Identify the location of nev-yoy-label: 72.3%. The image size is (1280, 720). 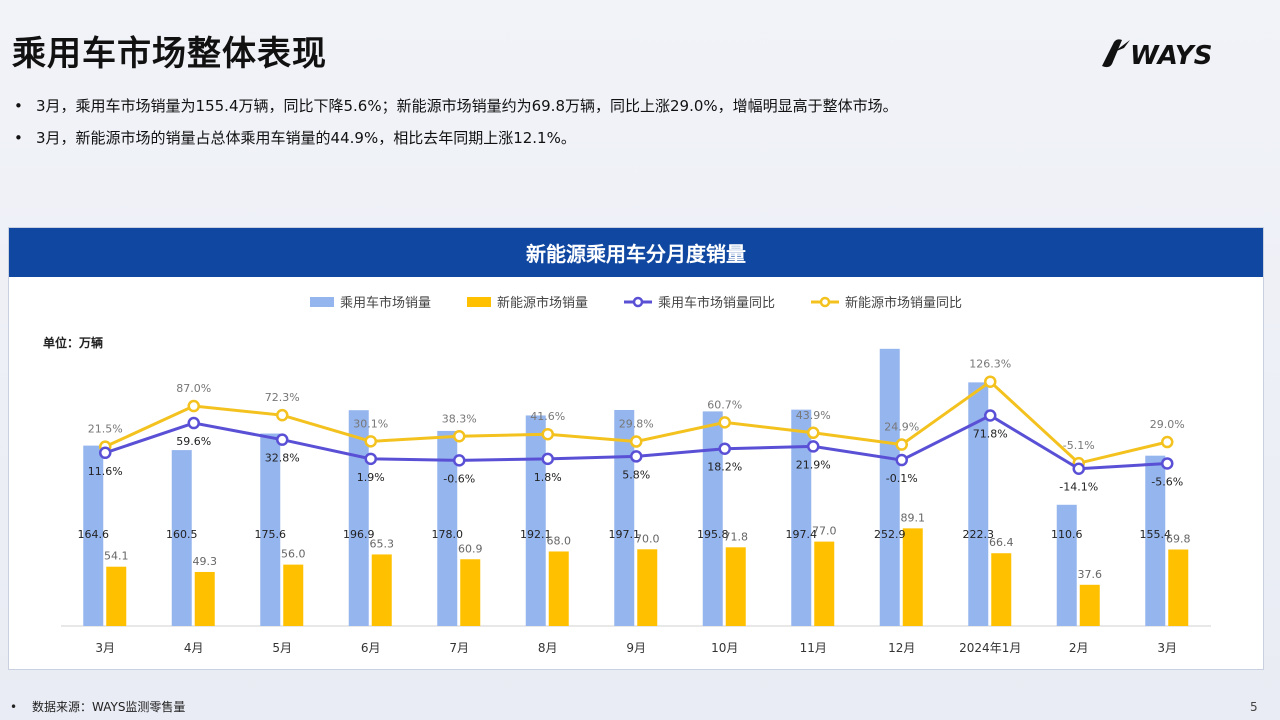
(282, 397).